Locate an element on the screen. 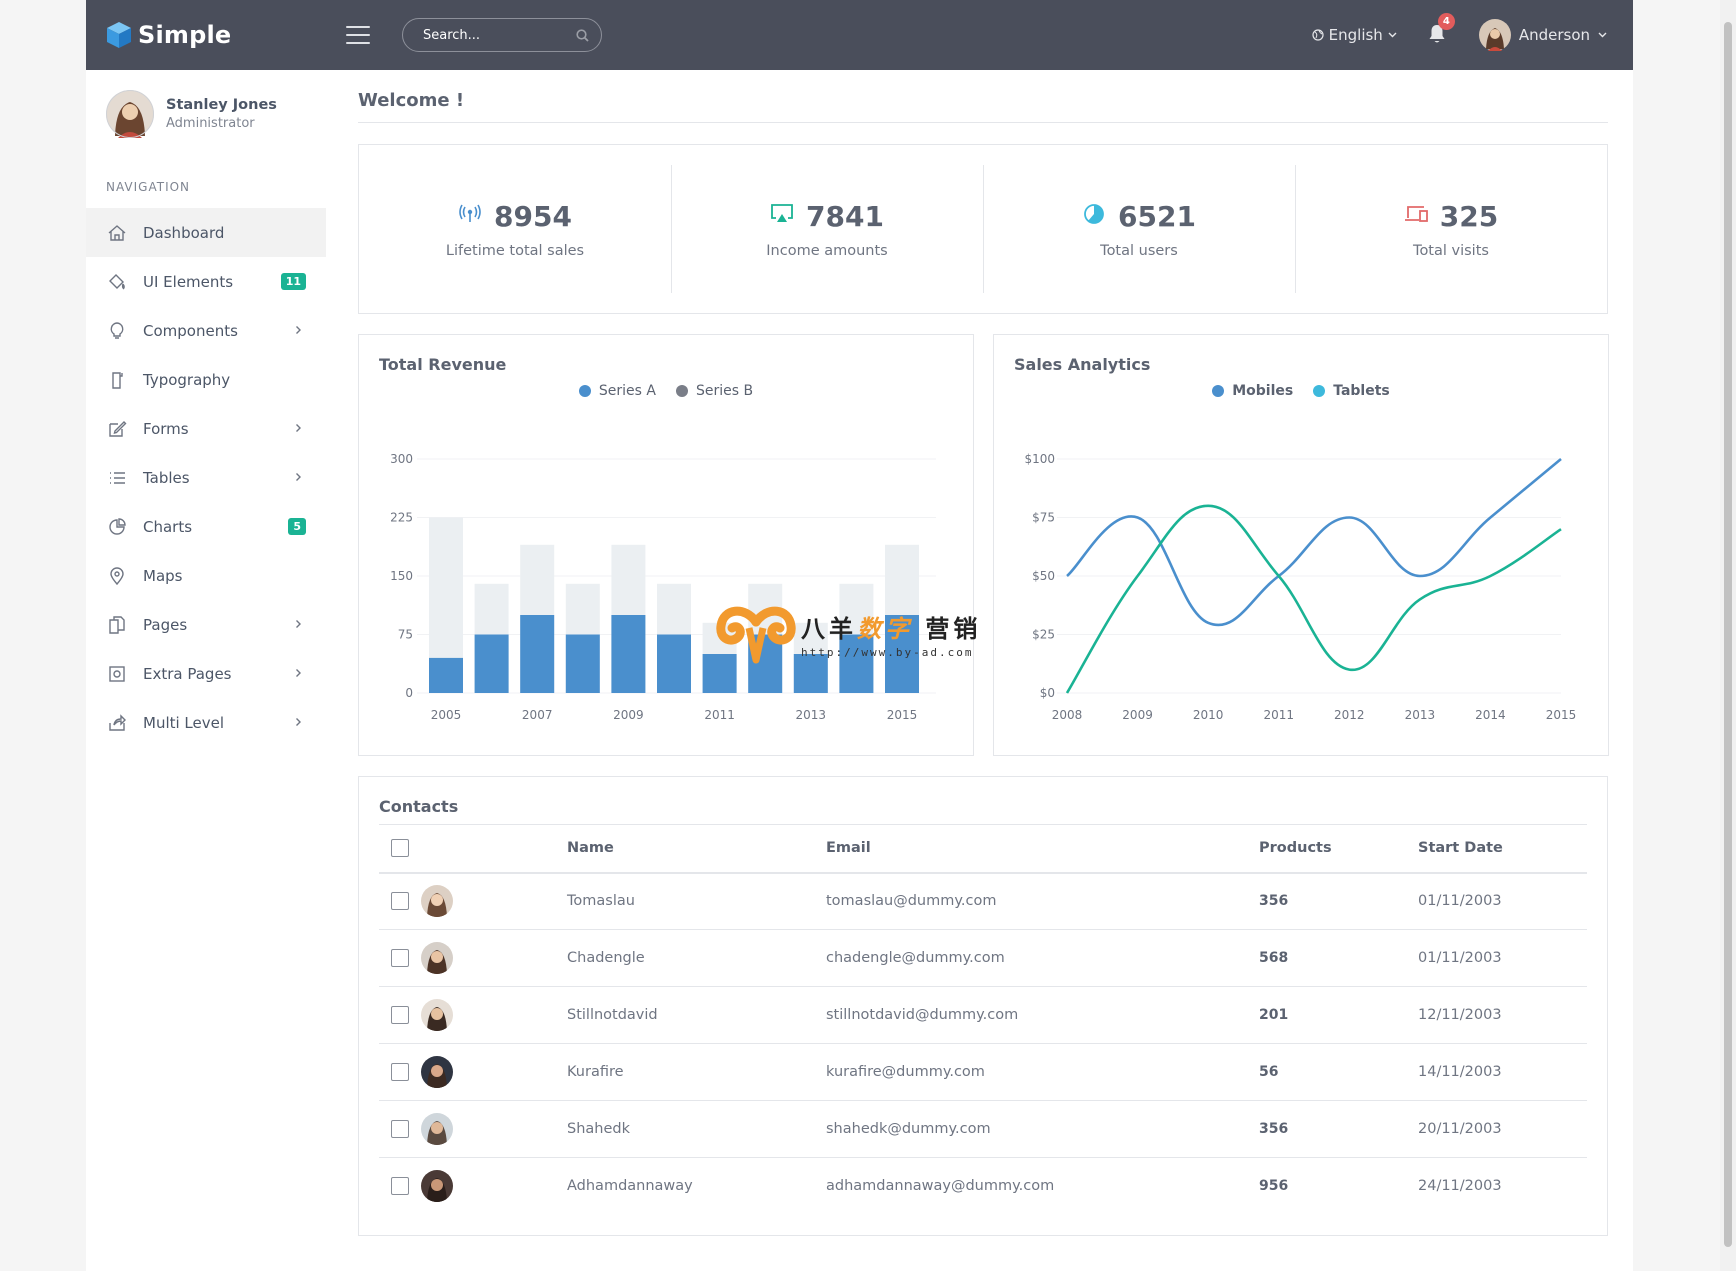 Image resolution: width=1736 pixels, height=1271 pixels. column-header-email: Email is located at coordinates (848, 848).